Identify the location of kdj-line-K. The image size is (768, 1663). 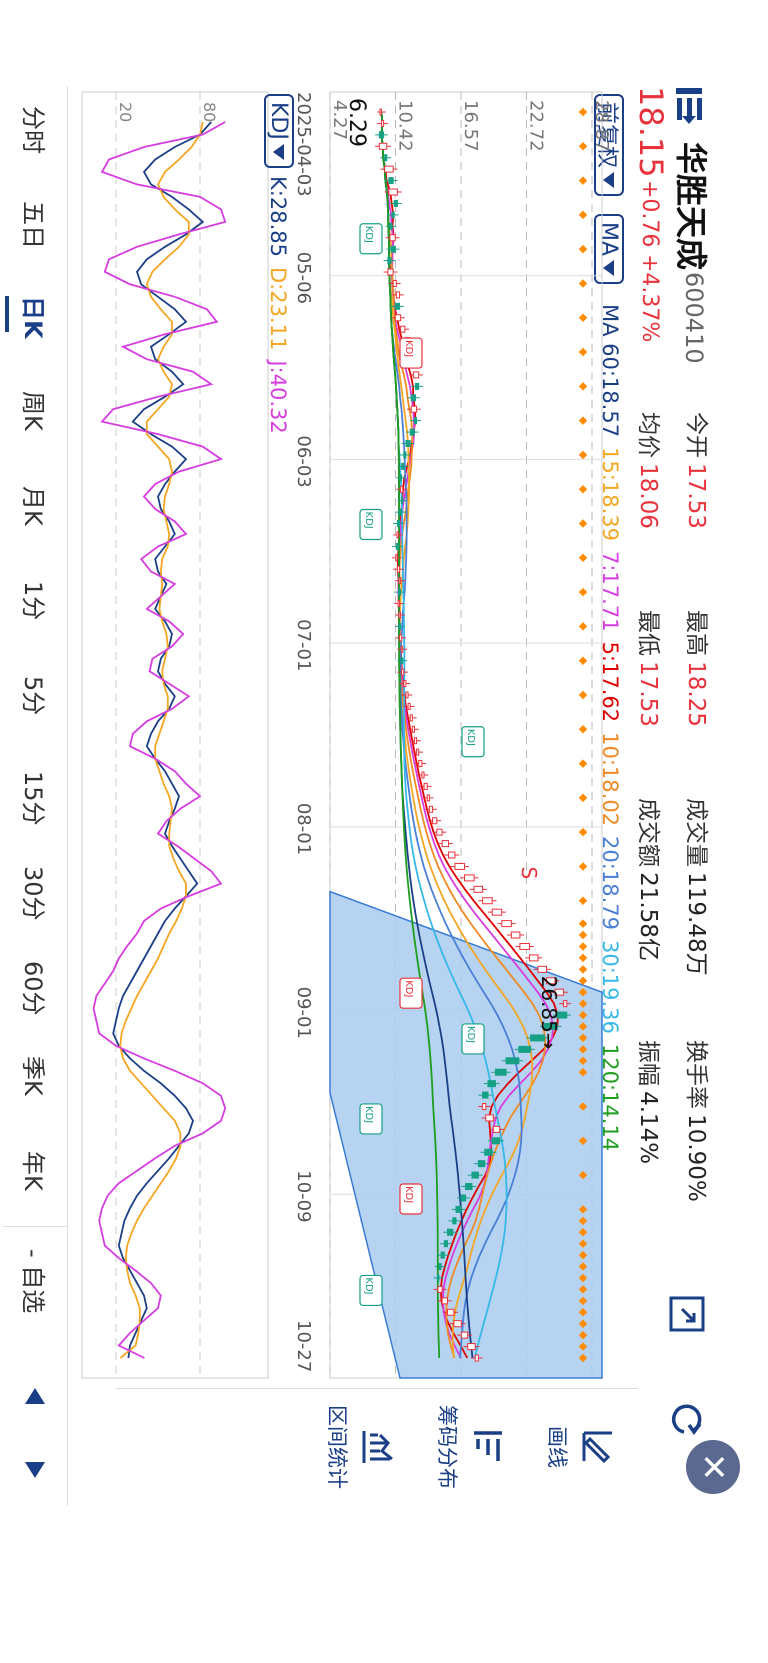
(162, 740).